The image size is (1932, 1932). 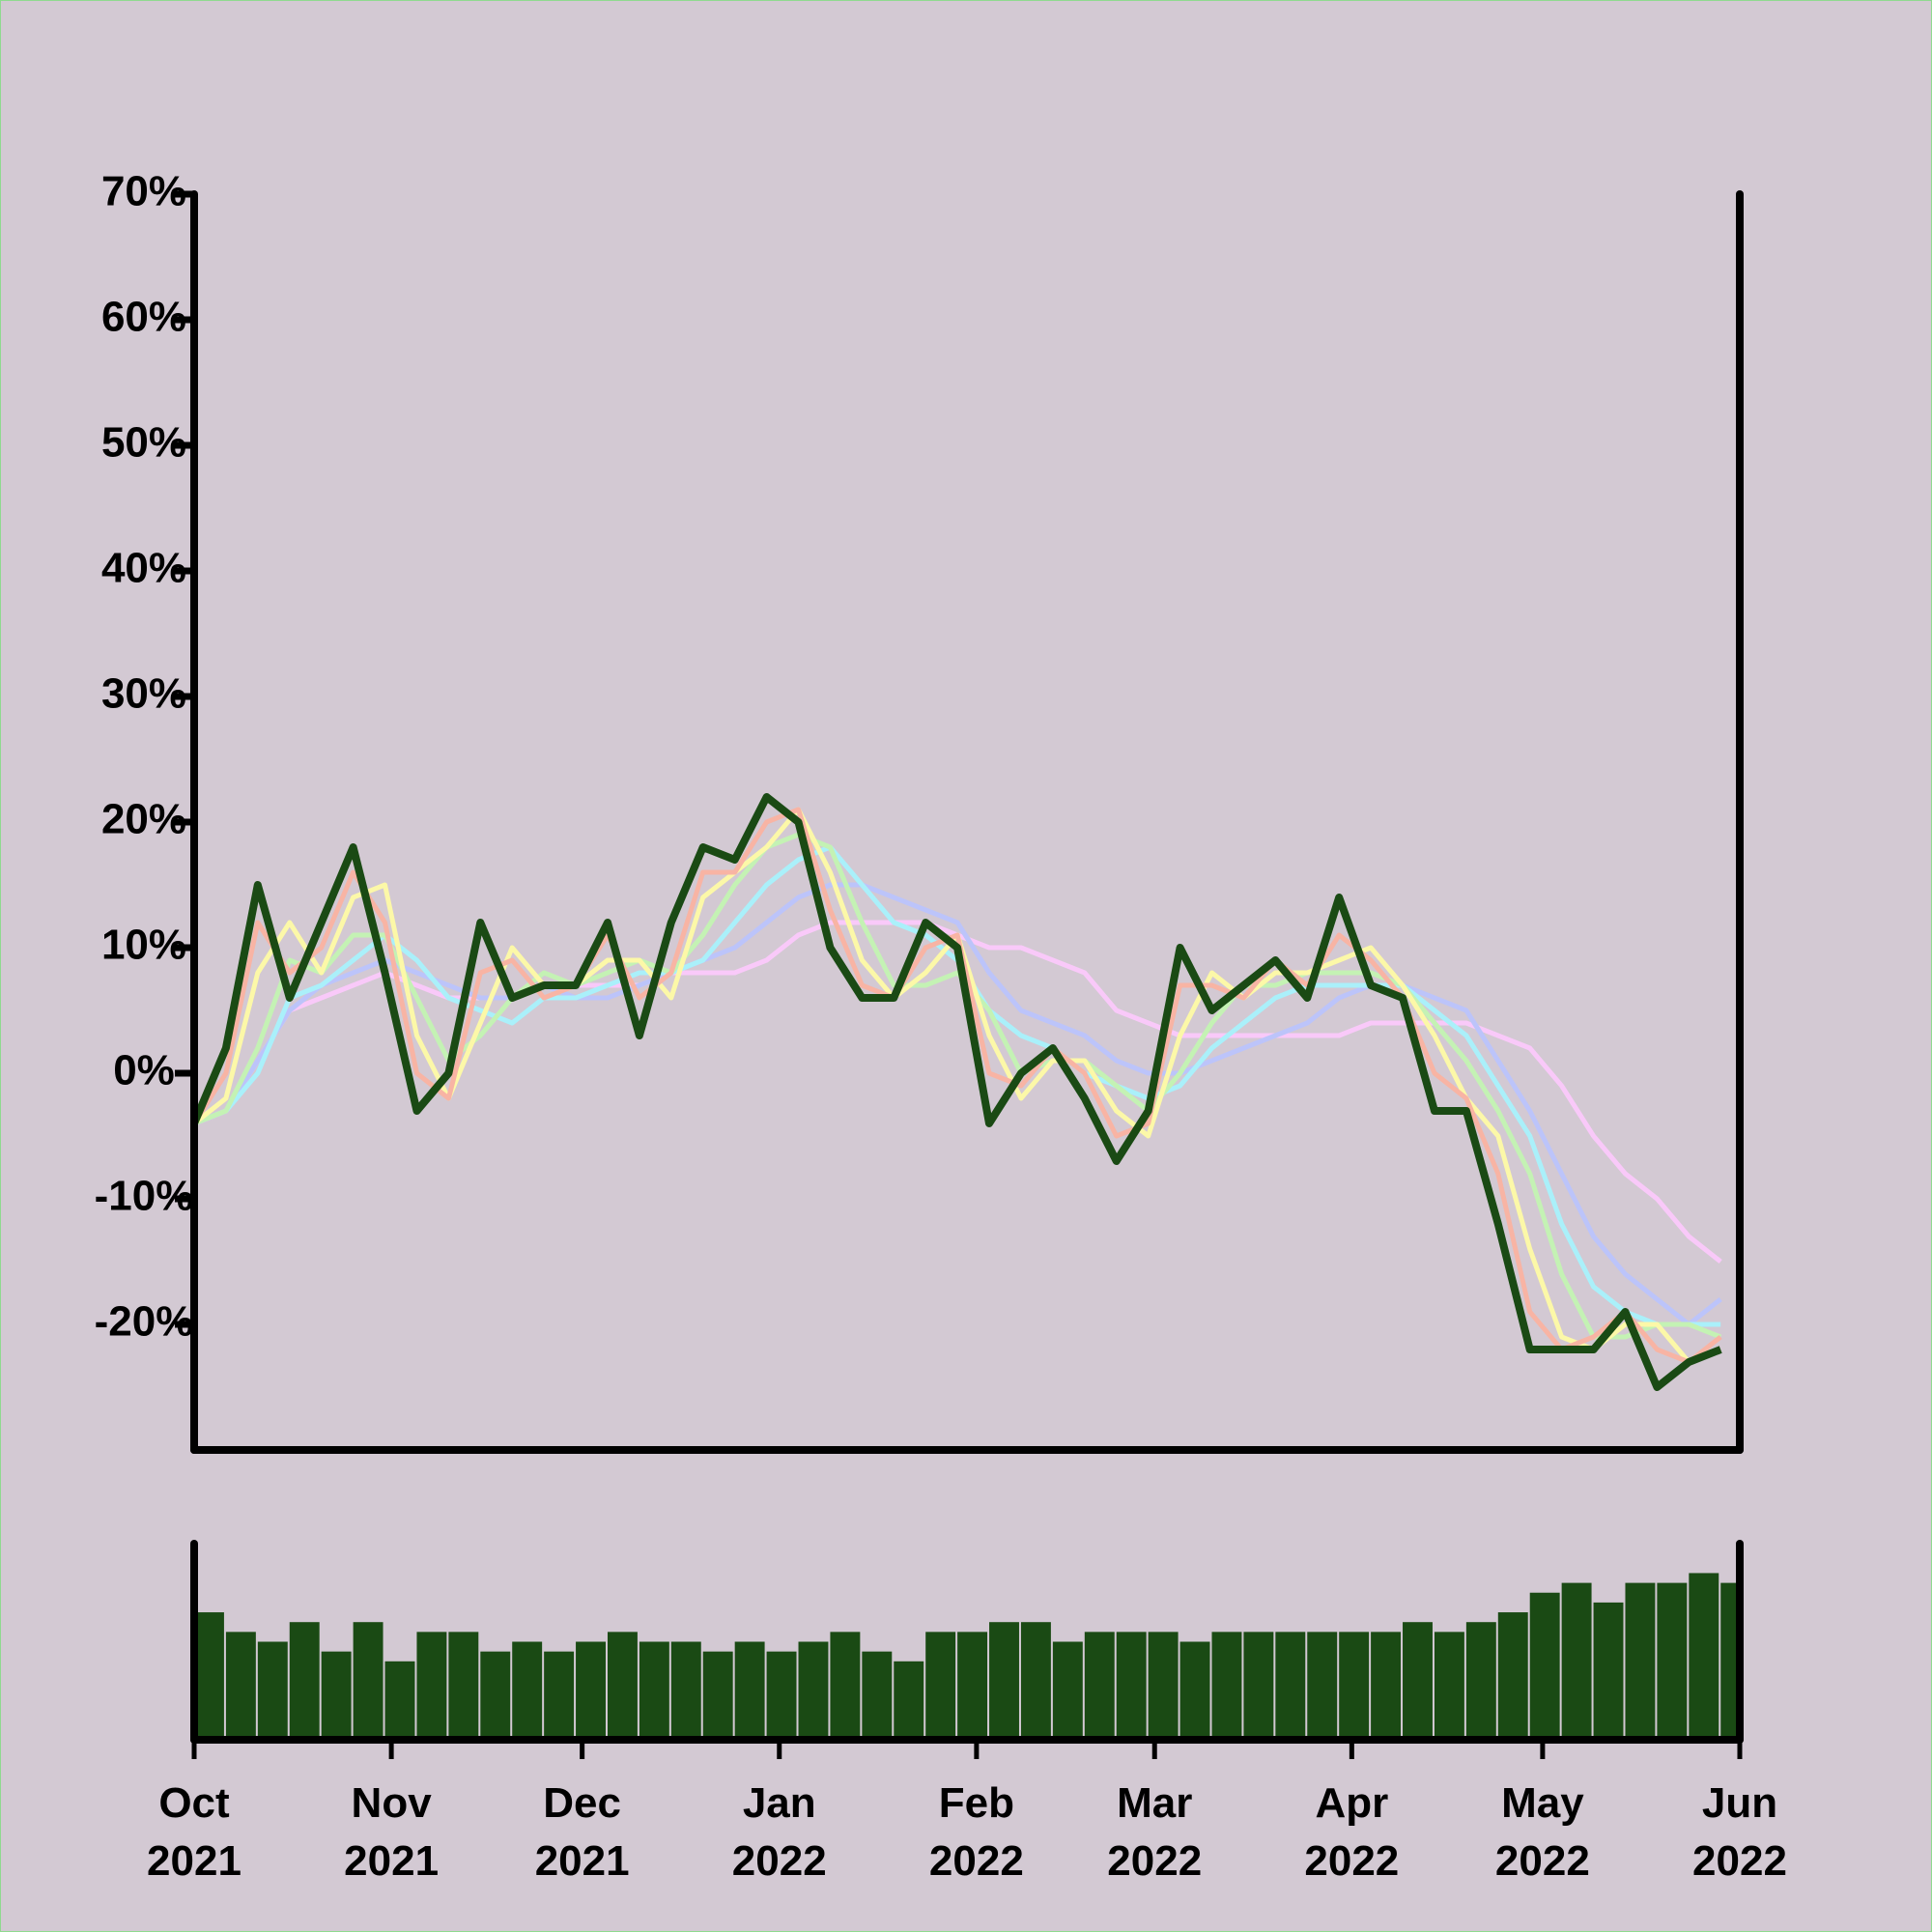 I want to click on y-tick-label: 50%, so click(x=143, y=443).